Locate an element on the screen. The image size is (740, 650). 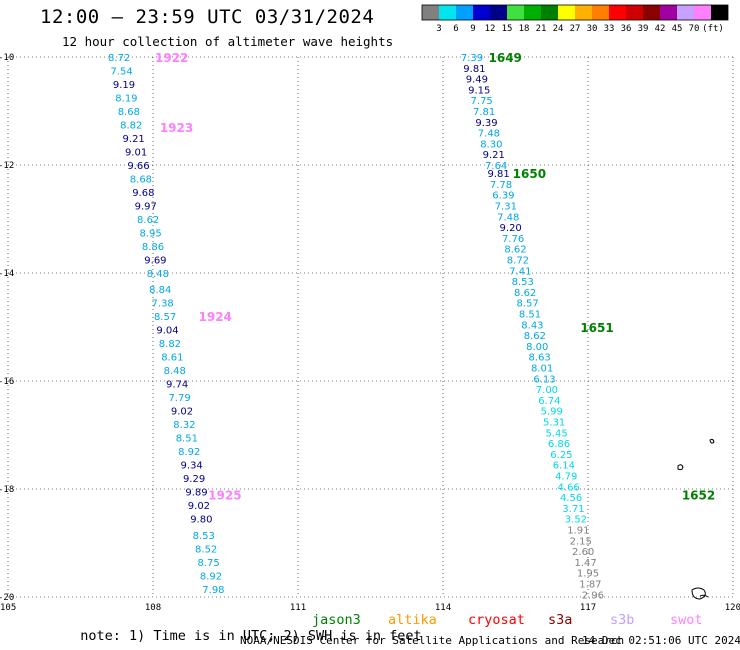
colorbar-frame is located at coordinates (575, 12).